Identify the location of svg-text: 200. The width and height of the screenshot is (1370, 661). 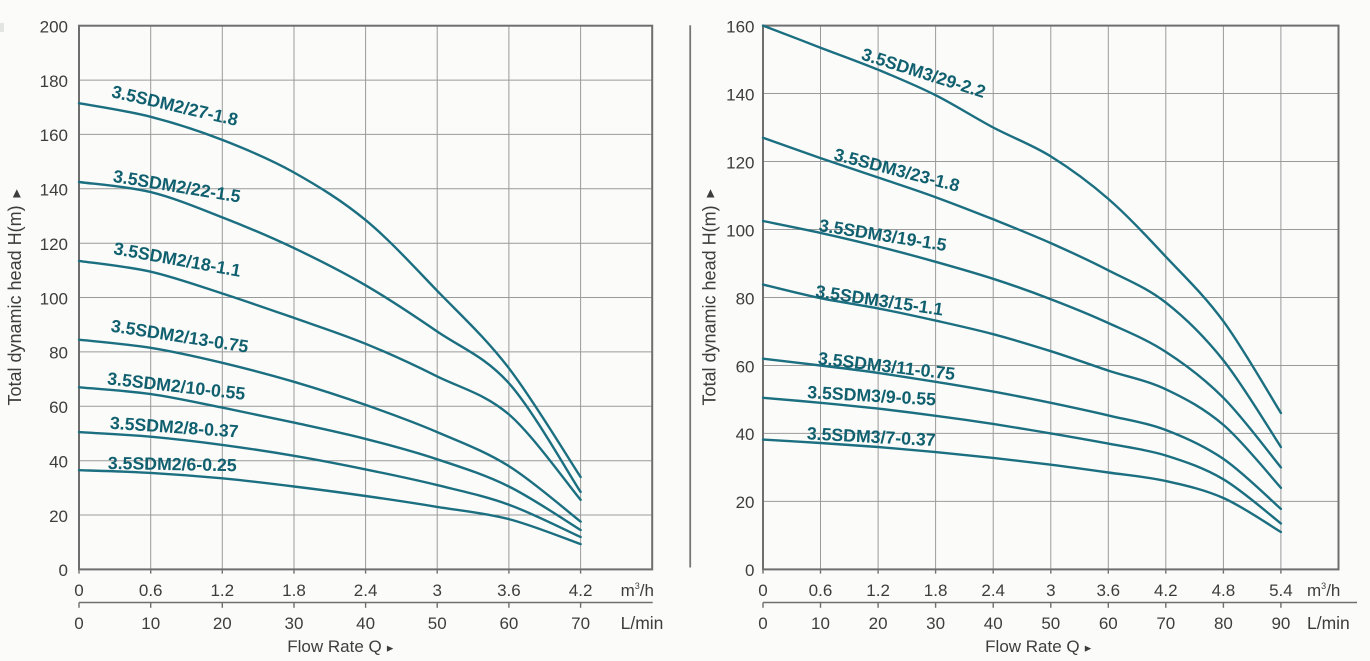
(54, 27).